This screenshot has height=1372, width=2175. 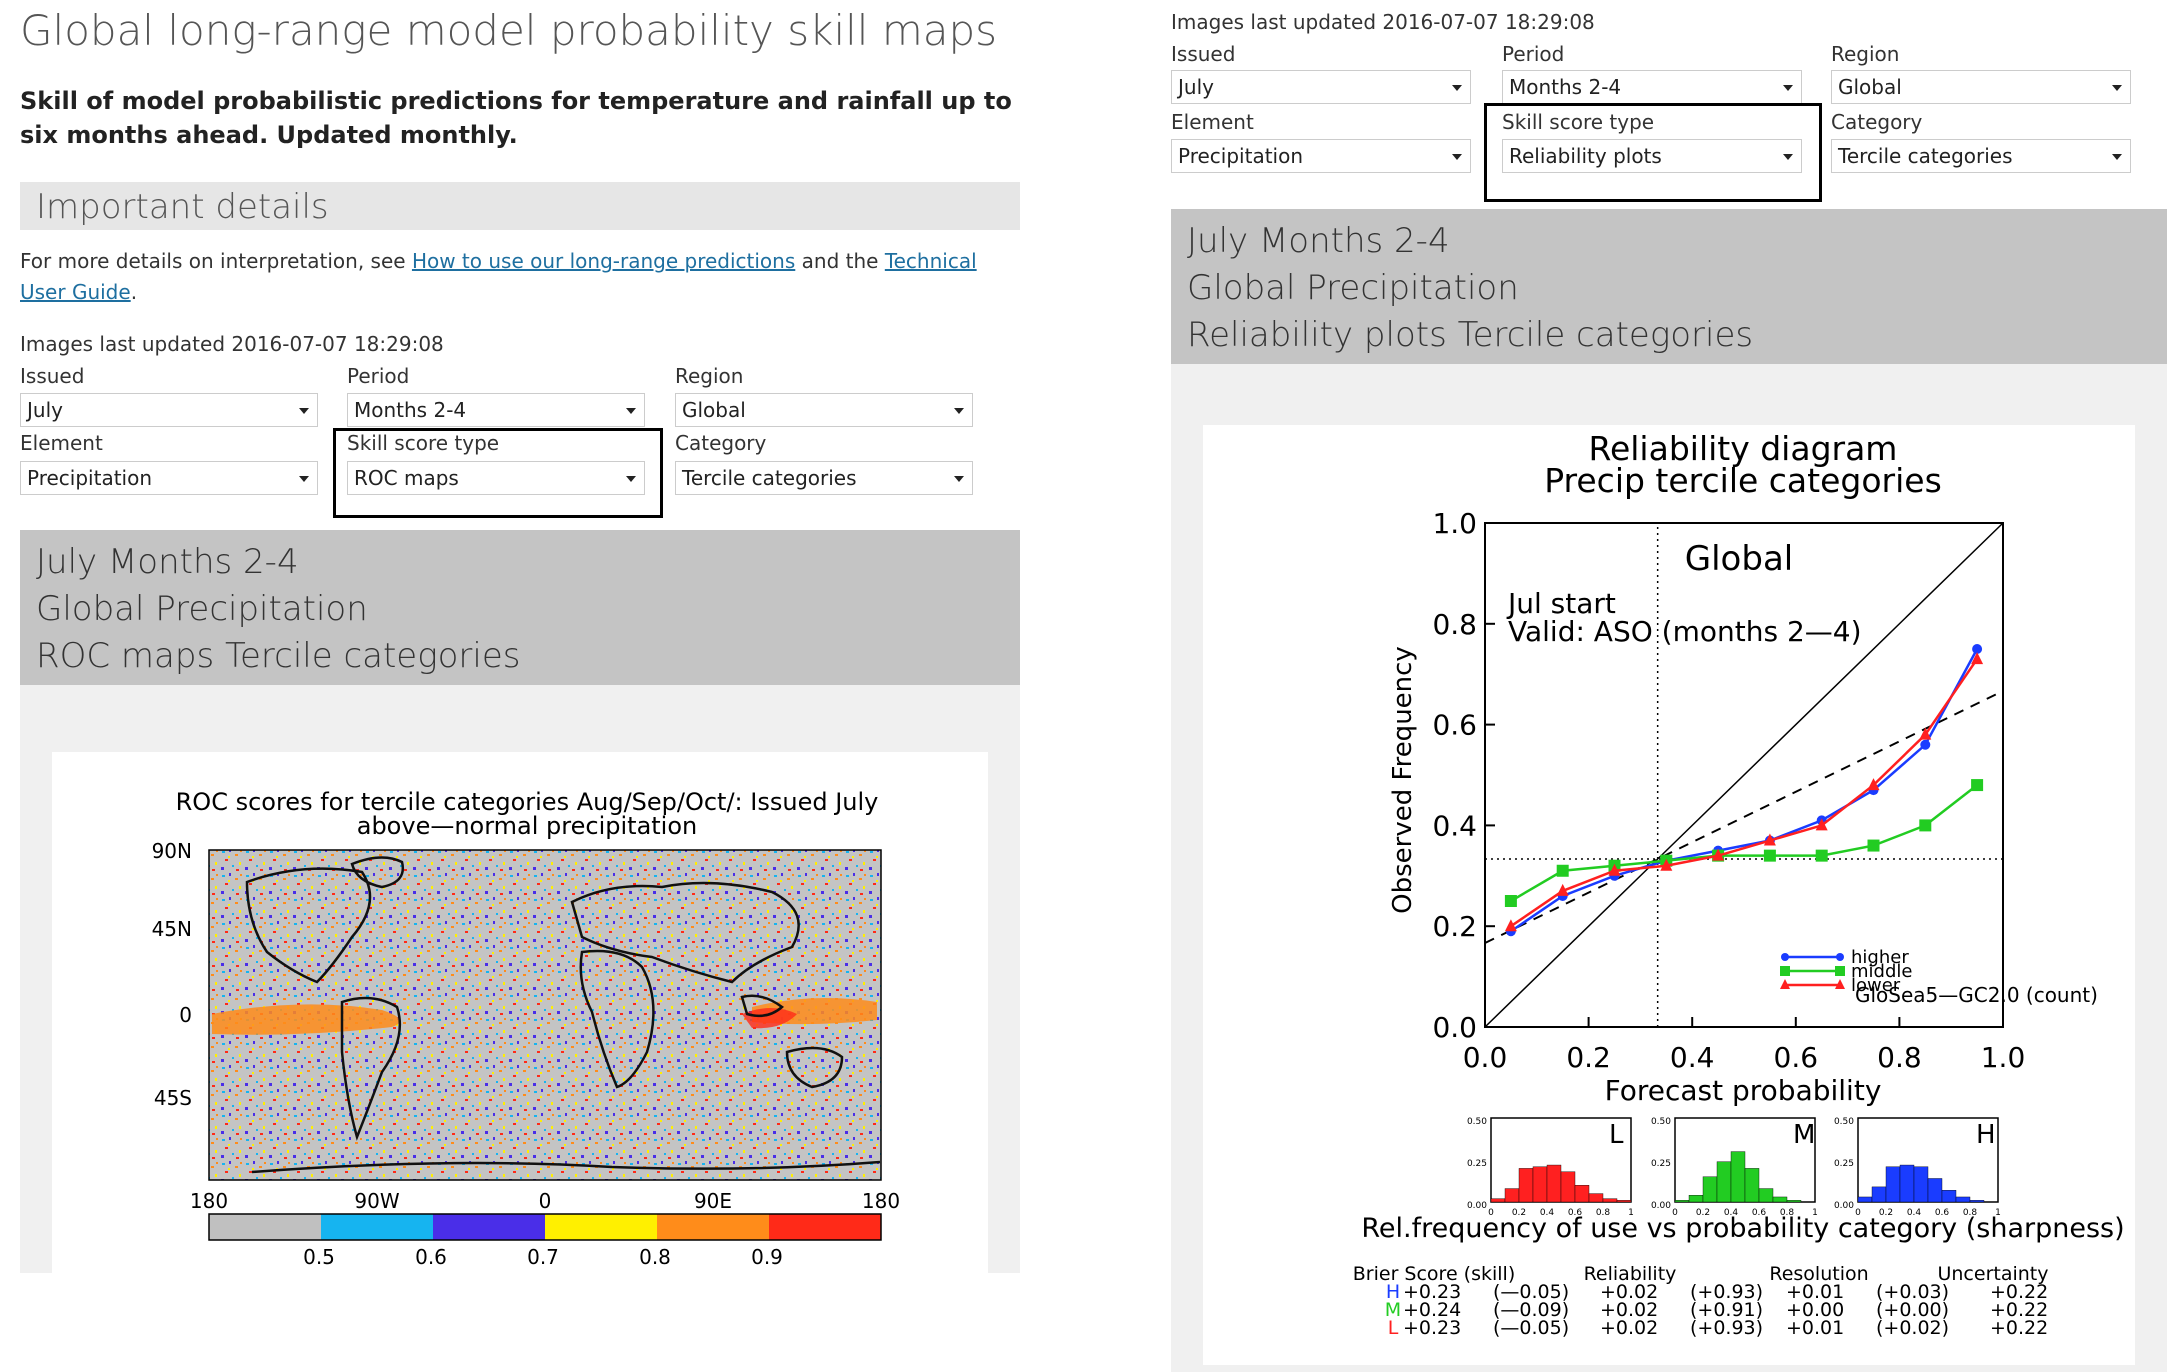 What do you see at coordinates (1565, 87) in the screenshot?
I see `period-value-right: Months 2-4` at bounding box center [1565, 87].